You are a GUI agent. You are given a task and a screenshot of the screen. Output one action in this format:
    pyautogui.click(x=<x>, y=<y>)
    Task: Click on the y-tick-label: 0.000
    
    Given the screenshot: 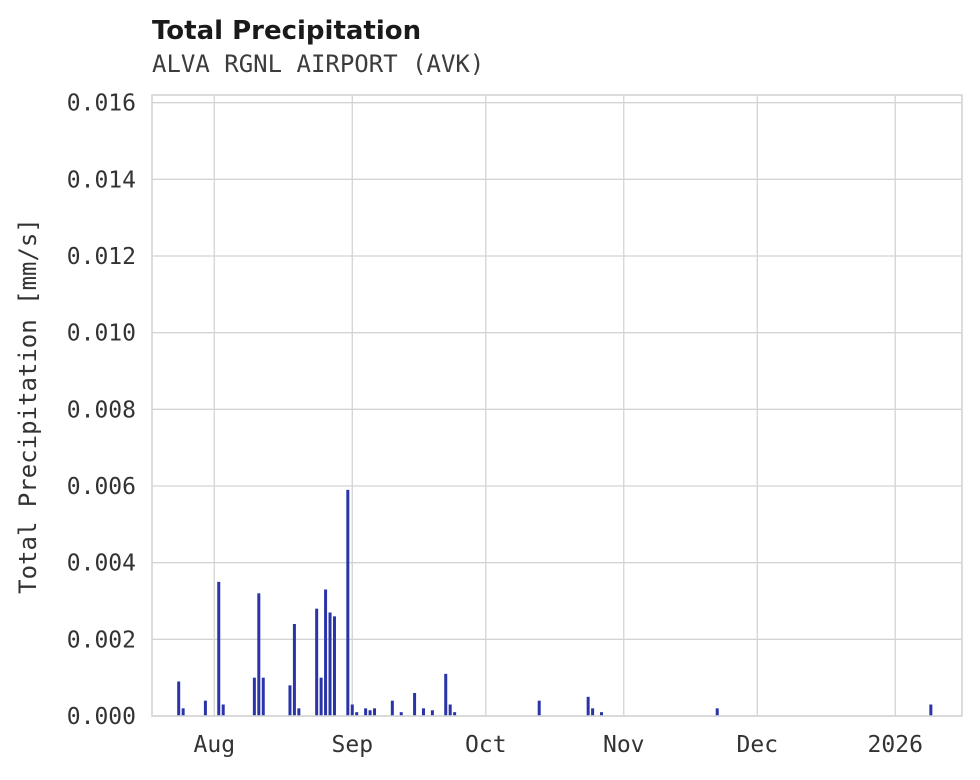 What is the action you would take?
    pyautogui.click(x=101, y=717)
    